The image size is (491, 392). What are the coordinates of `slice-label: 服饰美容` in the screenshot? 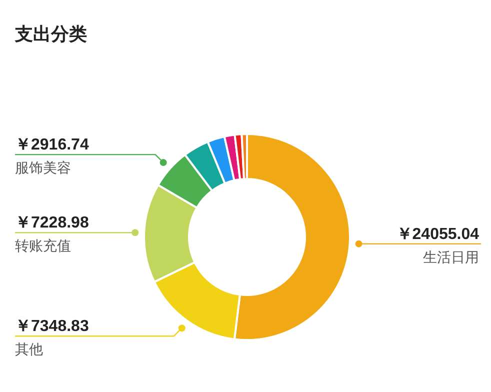 It's located at (43, 168).